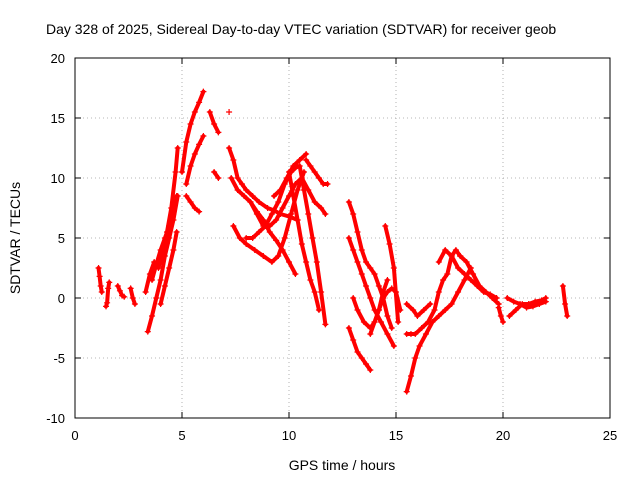  What do you see at coordinates (181, 435) in the screenshot?
I see `x-tick-label: 5` at bounding box center [181, 435].